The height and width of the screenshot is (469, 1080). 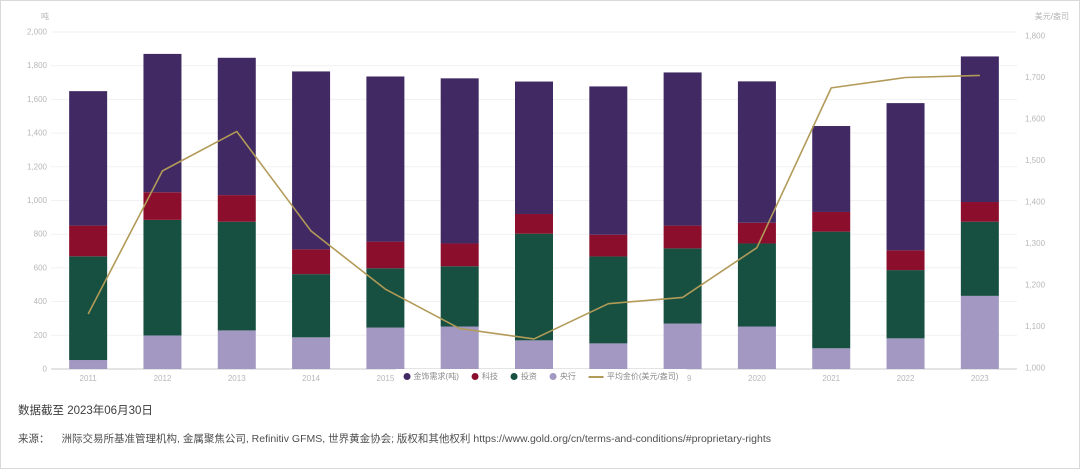 I want to click on x-axis-category-label: 2023, so click(x=980, y=378).